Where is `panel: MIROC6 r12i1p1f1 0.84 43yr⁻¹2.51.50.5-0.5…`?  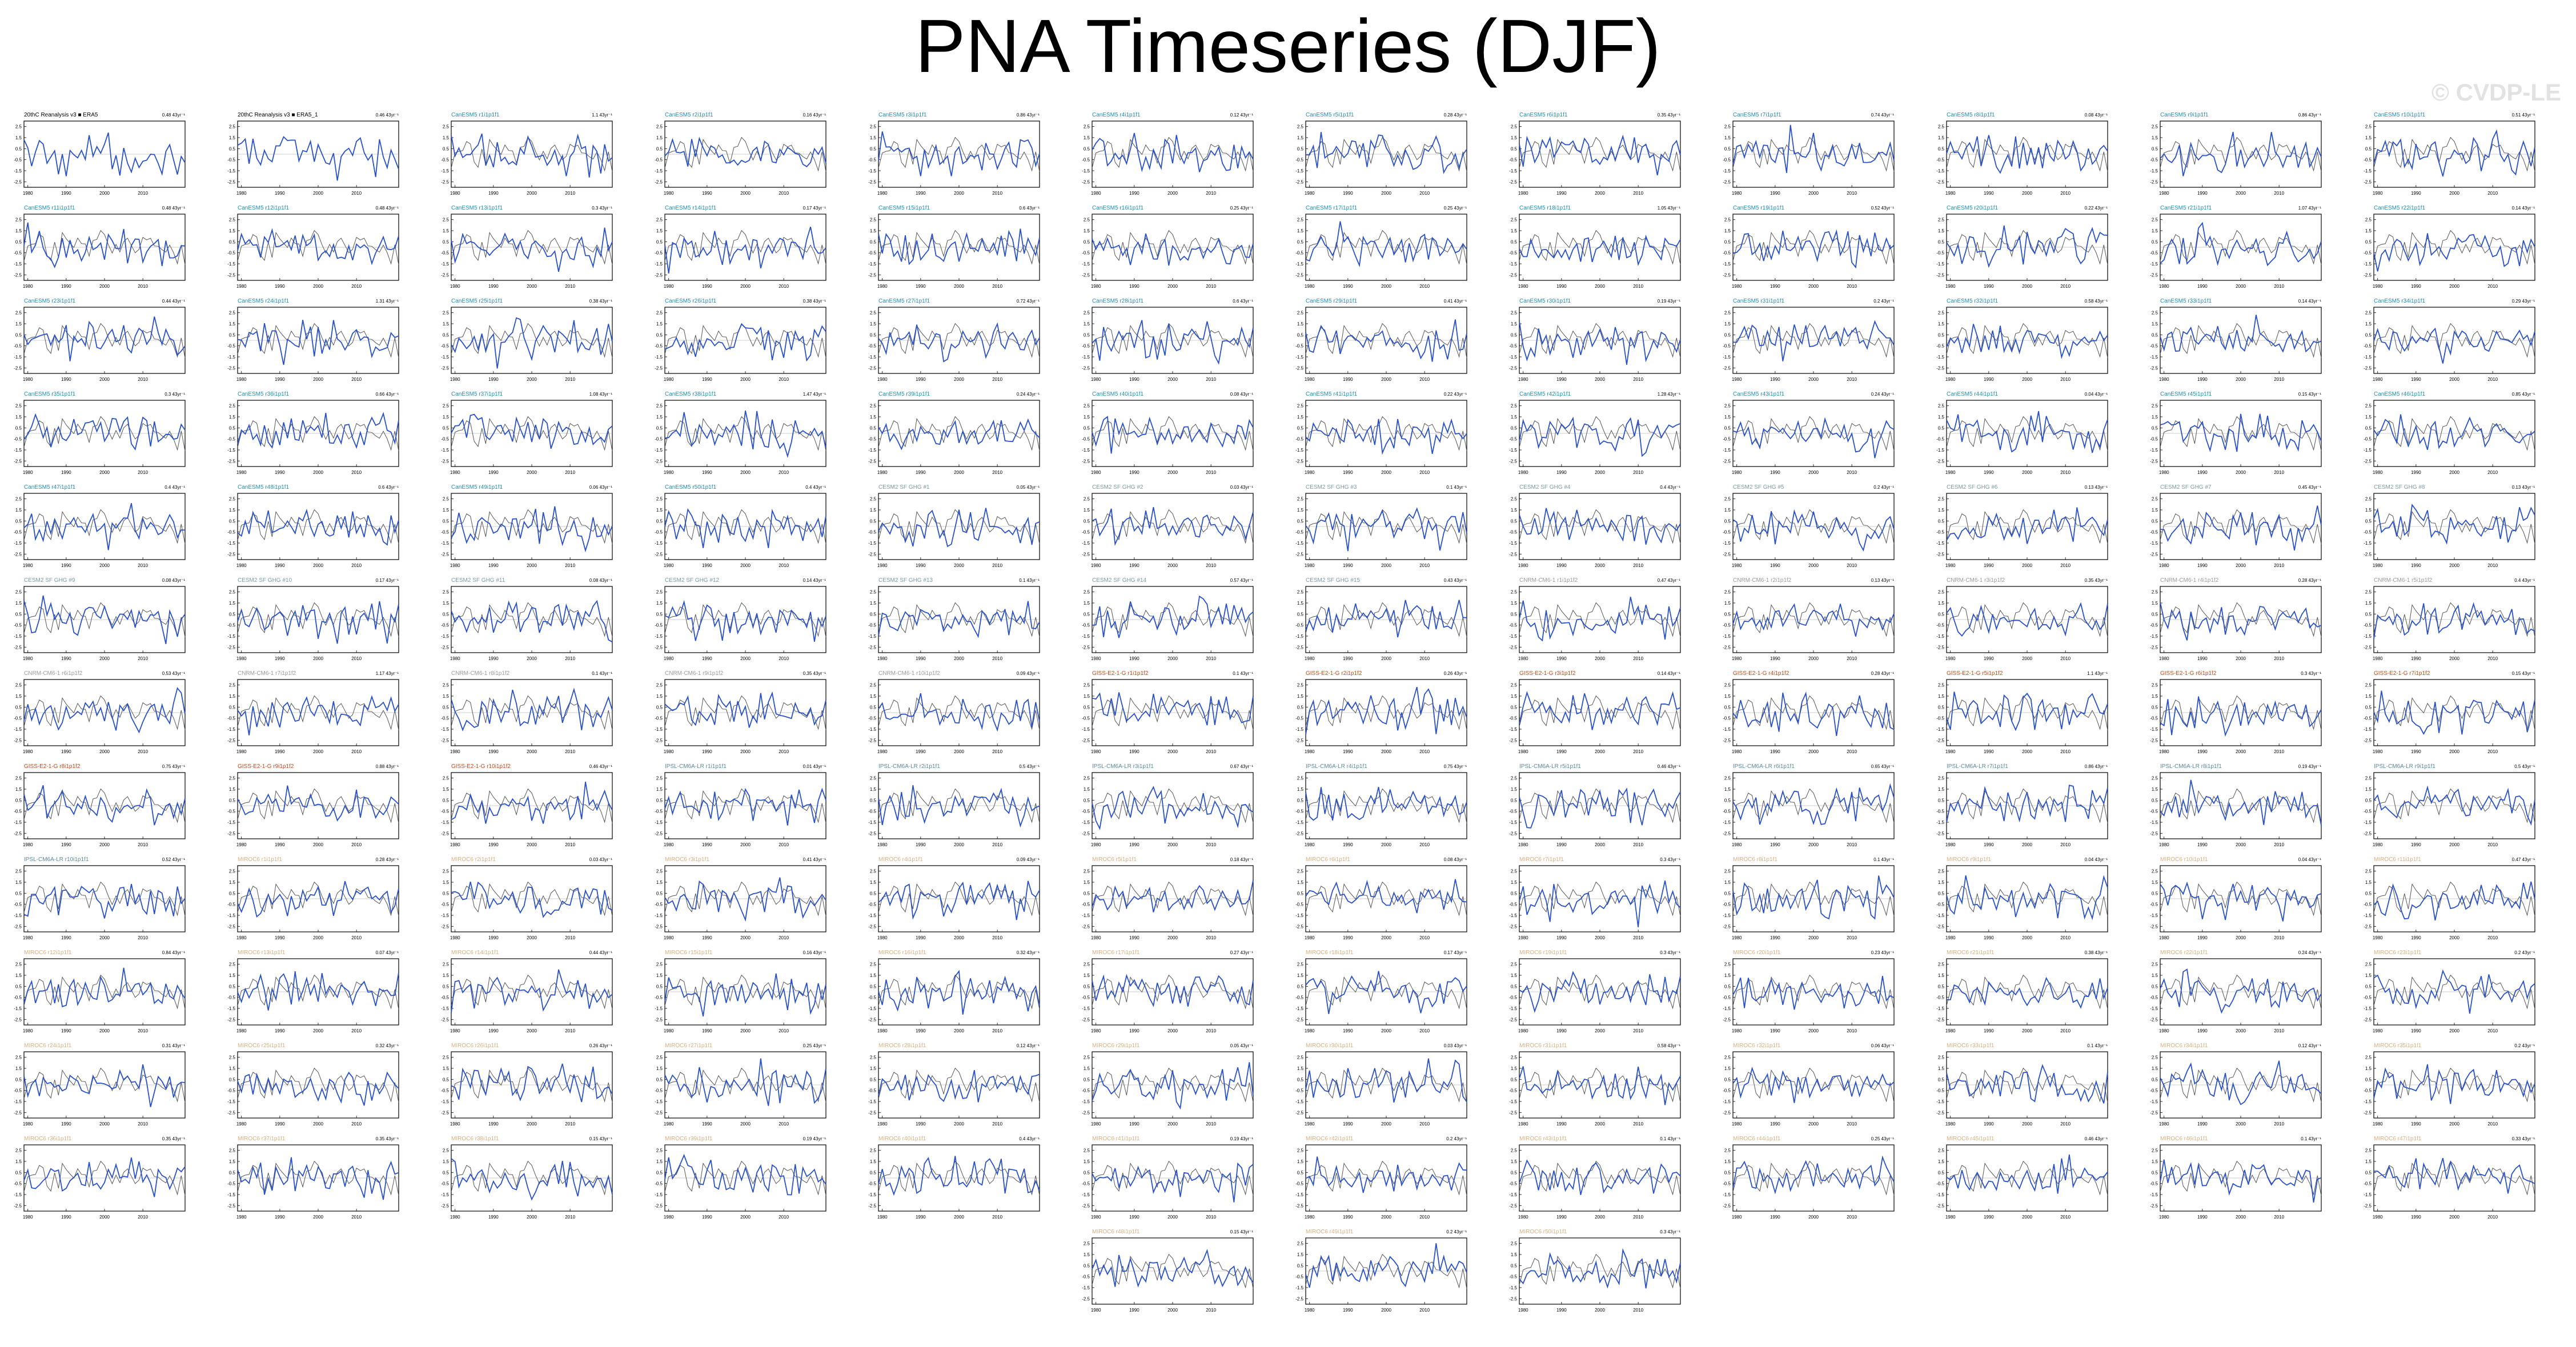
panel: MIROC6 r12i1p1f1 0.84 43yr⁻¹2.51.50.5-0.5… is located at coordinates (100, 992).